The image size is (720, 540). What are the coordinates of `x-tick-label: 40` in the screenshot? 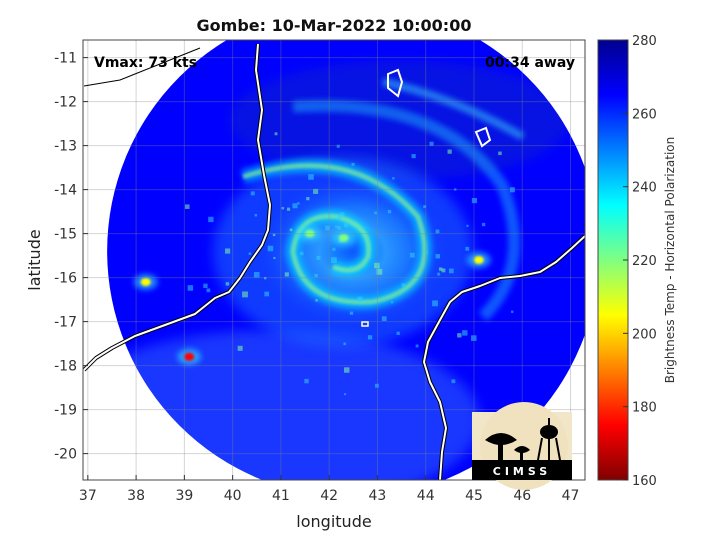 It's located at (233, 496).